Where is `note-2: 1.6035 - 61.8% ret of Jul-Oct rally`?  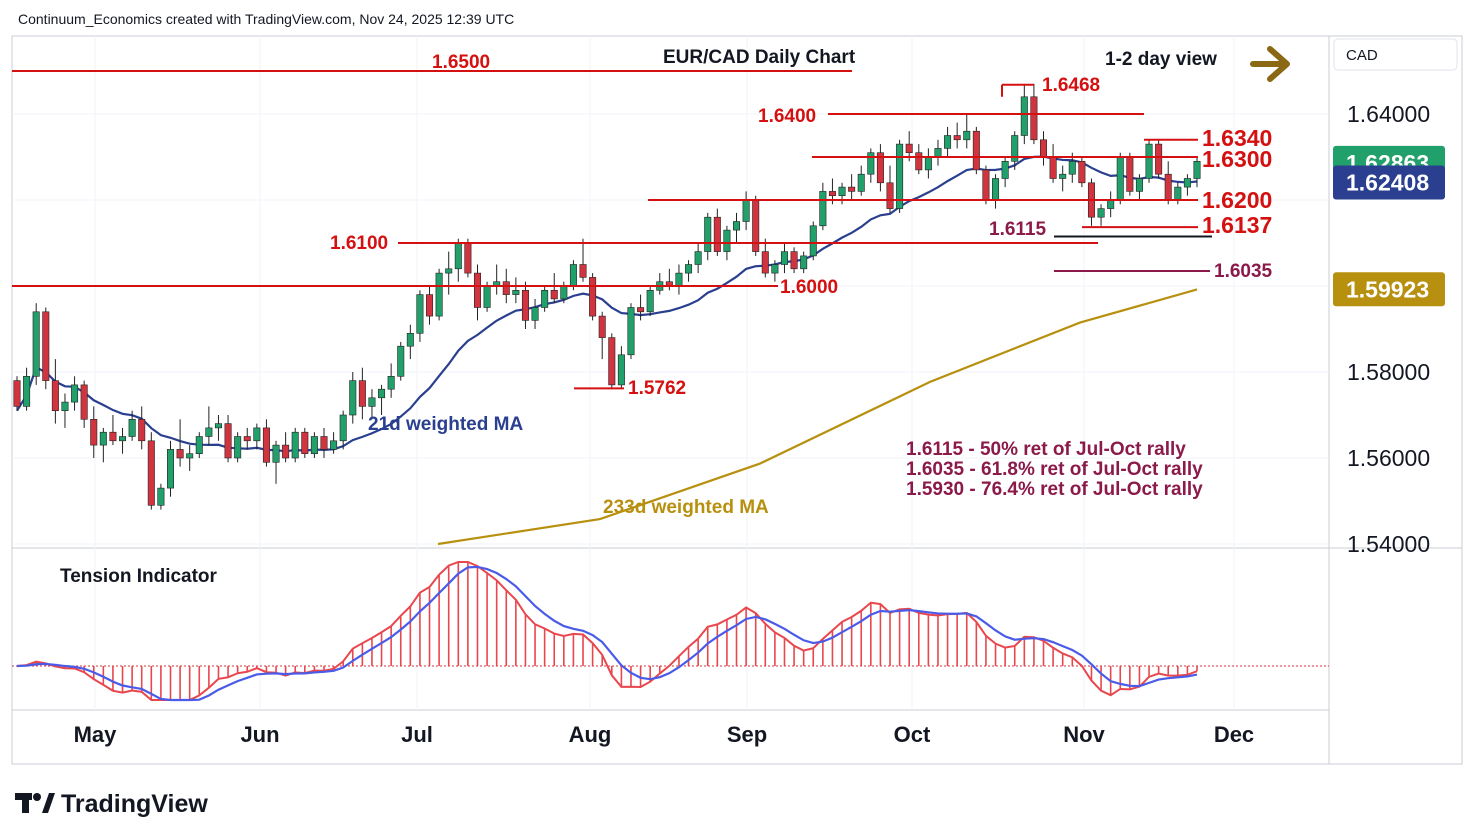 note-2: 1.6035 - 61.8% ret of Jul-Oct rally is located at coordinates (1054, 469).